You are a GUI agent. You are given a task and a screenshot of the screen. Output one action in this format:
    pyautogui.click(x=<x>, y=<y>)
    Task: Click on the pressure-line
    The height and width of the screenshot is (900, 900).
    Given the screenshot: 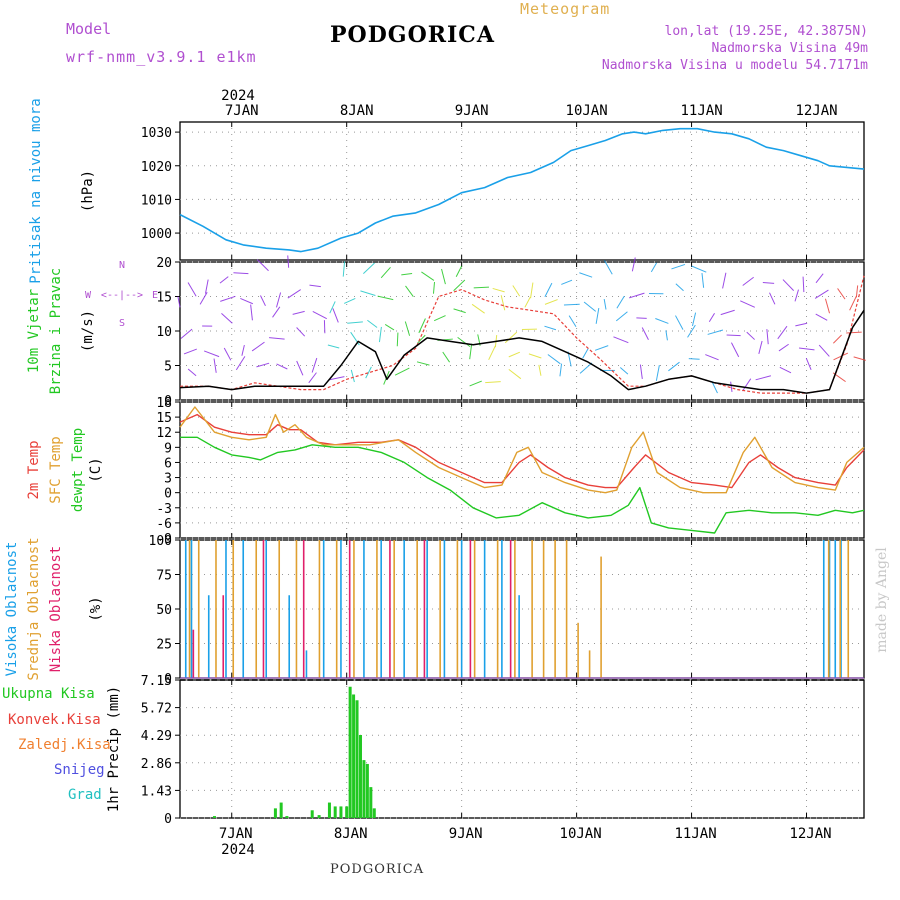 What is the action you would take?
    pyautogui.click(x=522, y=190)
    